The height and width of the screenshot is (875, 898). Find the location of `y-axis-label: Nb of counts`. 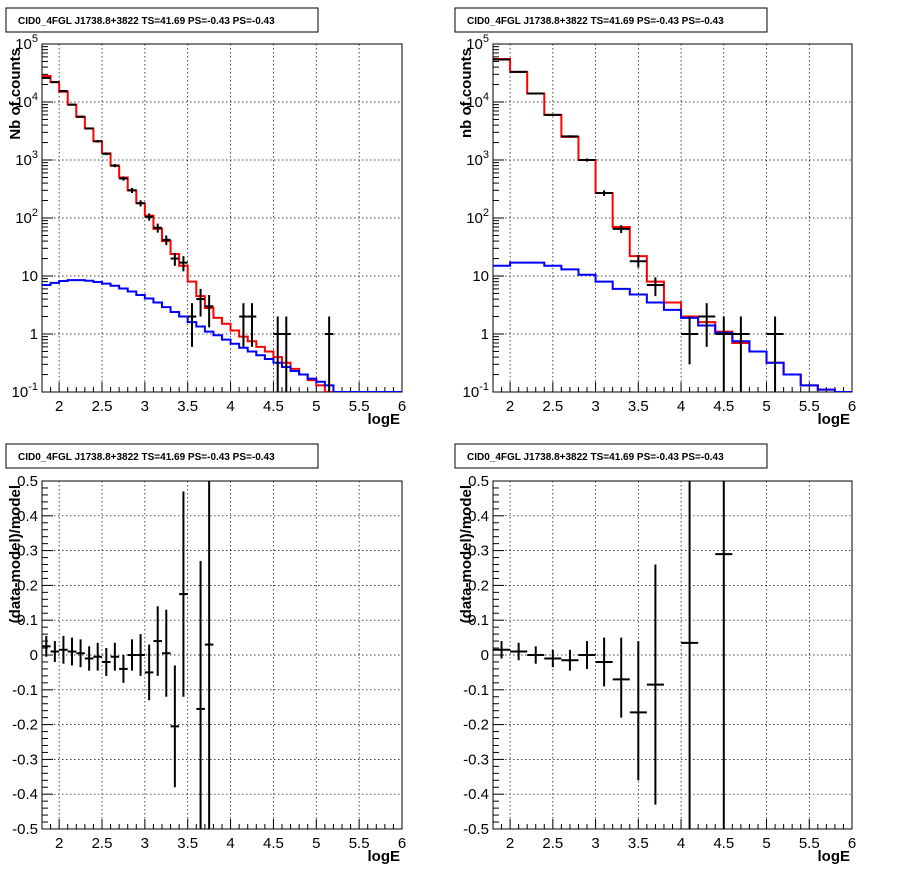

y-axis-label: Nb of counts is located at coordinates (15, 94).